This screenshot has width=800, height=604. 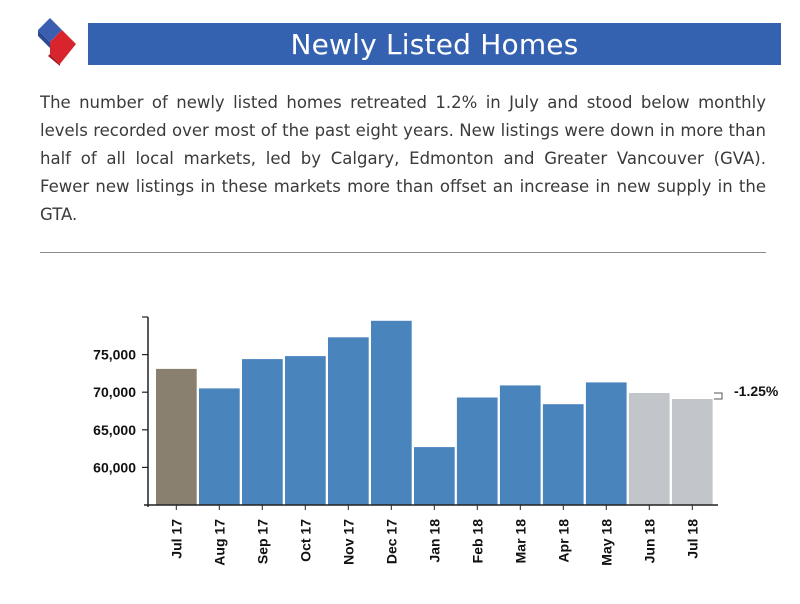 I want to click on x-tick-label: Oct 17, so click(x=305, y=540).